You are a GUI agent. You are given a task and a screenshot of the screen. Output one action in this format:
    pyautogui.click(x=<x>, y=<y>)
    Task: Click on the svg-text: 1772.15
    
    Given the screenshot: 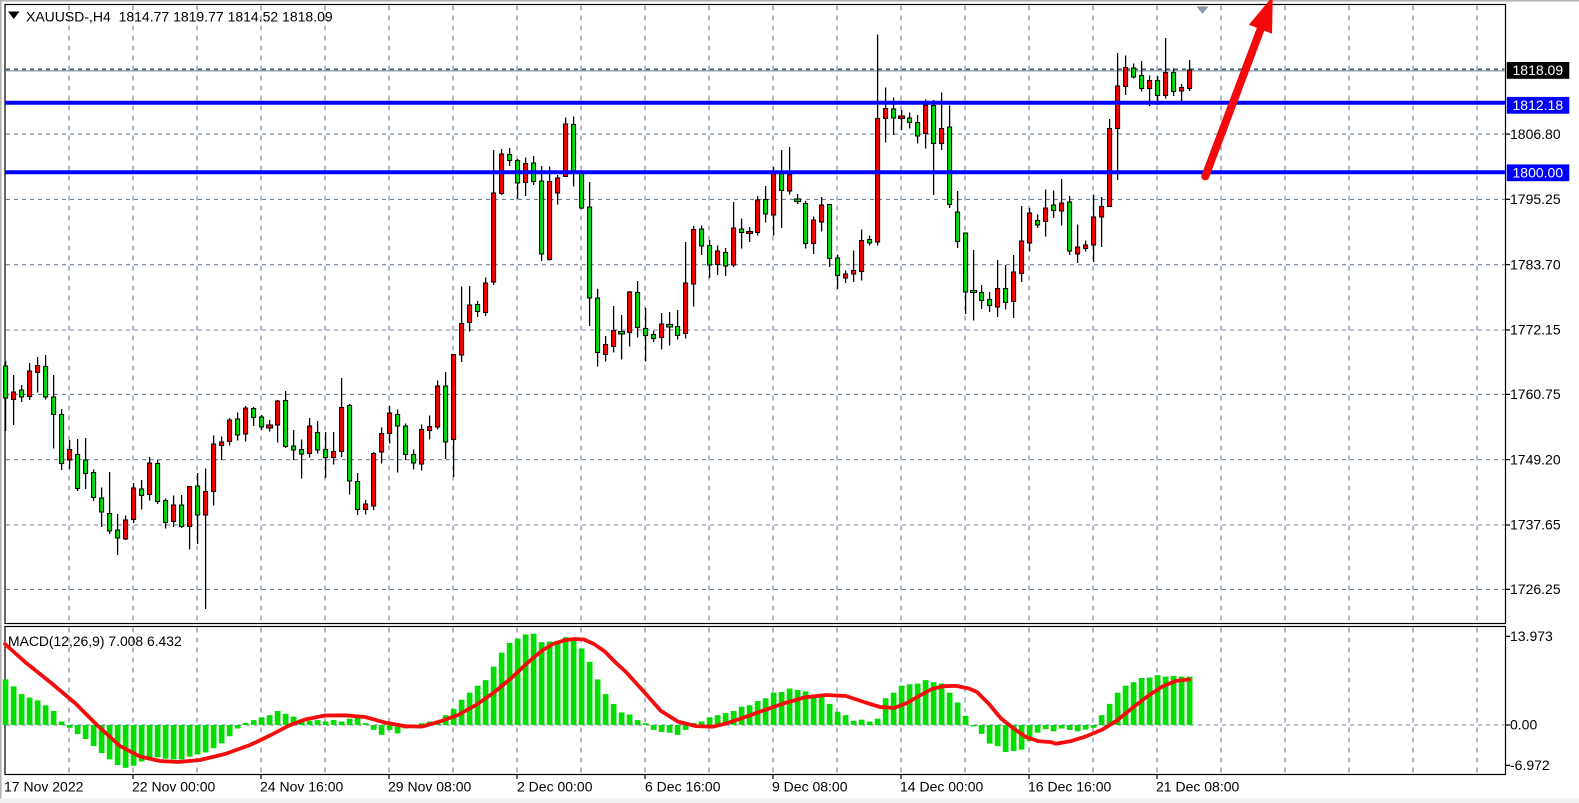 What is the action you would take?
    pyautogui.click(x=1535, y=330)
    